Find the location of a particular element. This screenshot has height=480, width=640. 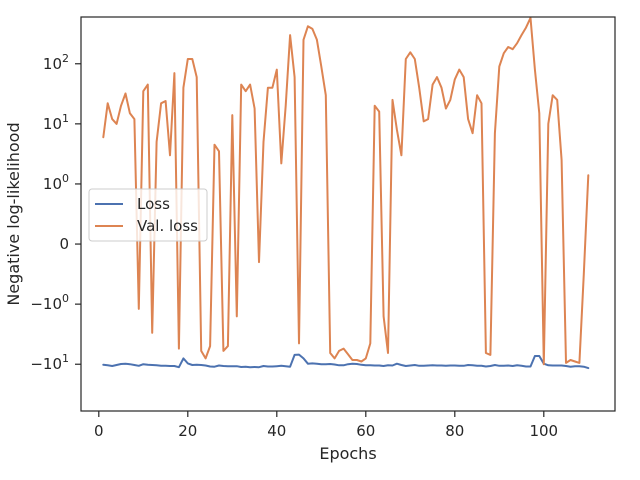

y-tick-label: 10¹ is located at coordinates (56, 122).